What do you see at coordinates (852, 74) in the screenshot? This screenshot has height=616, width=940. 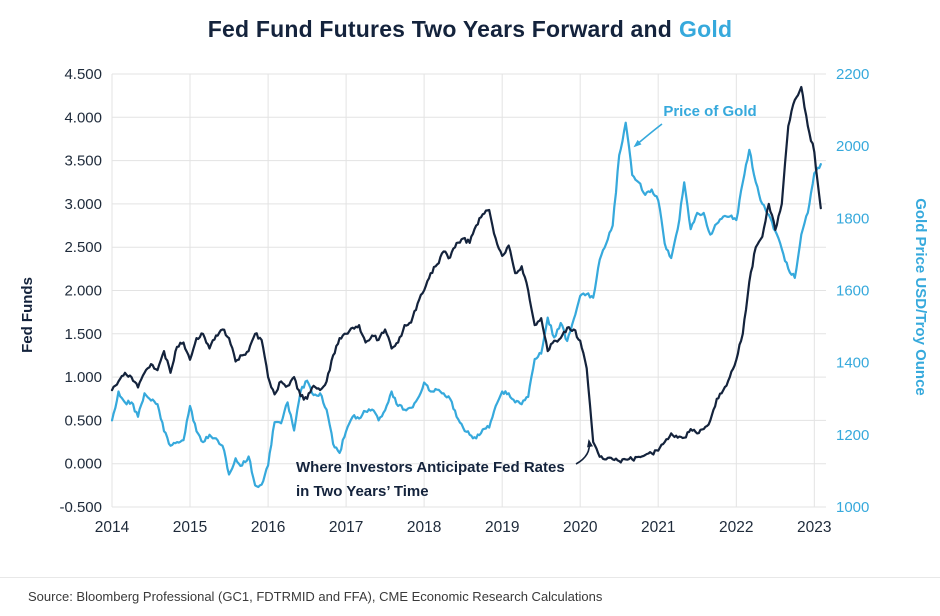 I see `right-axis-tick-label: 2200` at bounding box center [852, 74].